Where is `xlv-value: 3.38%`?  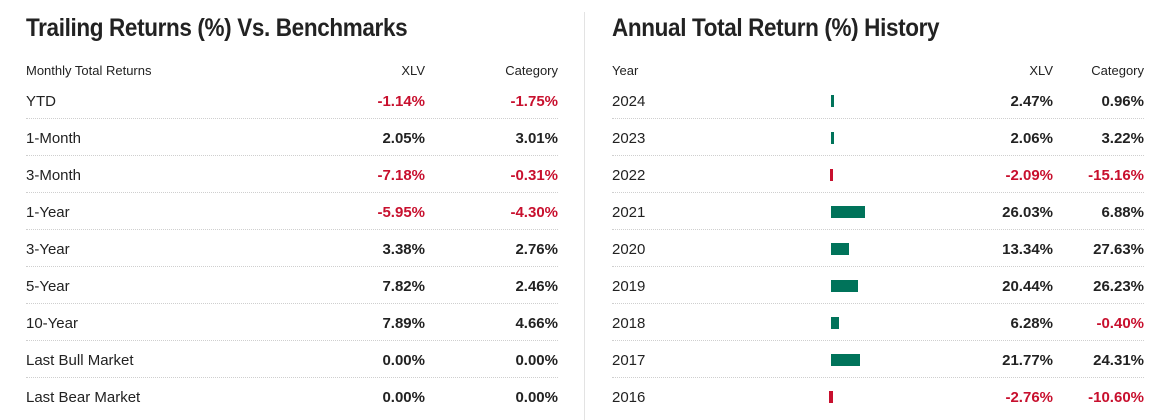 xlv-value: 3.38% is located at coordinates (403, 249).